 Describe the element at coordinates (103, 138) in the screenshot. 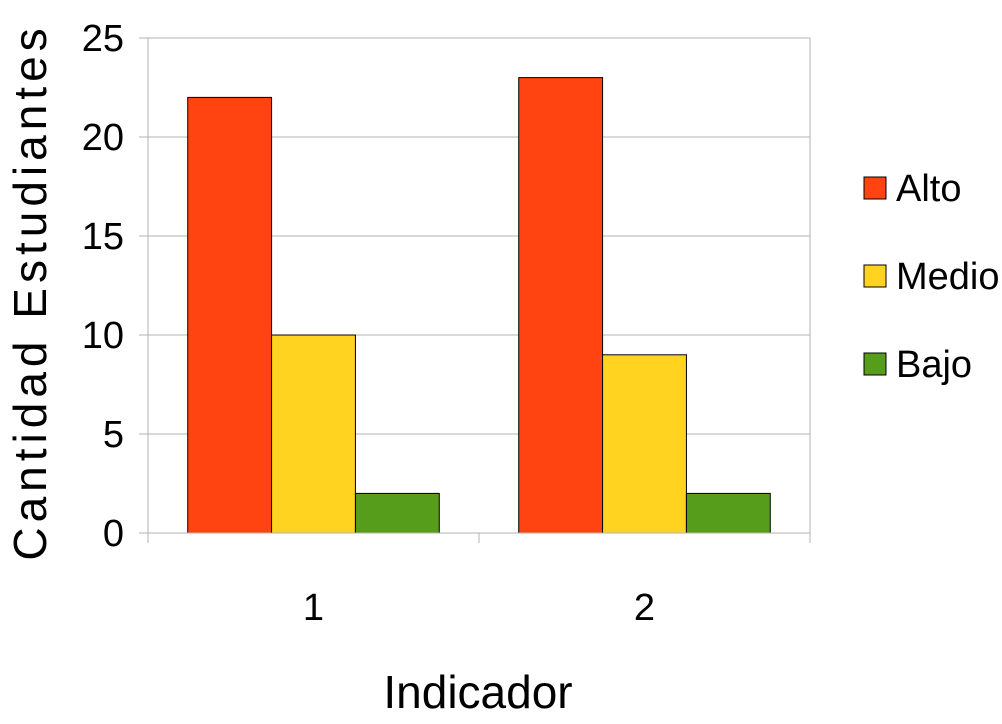

I see `y-tick-label: 20` at that location.